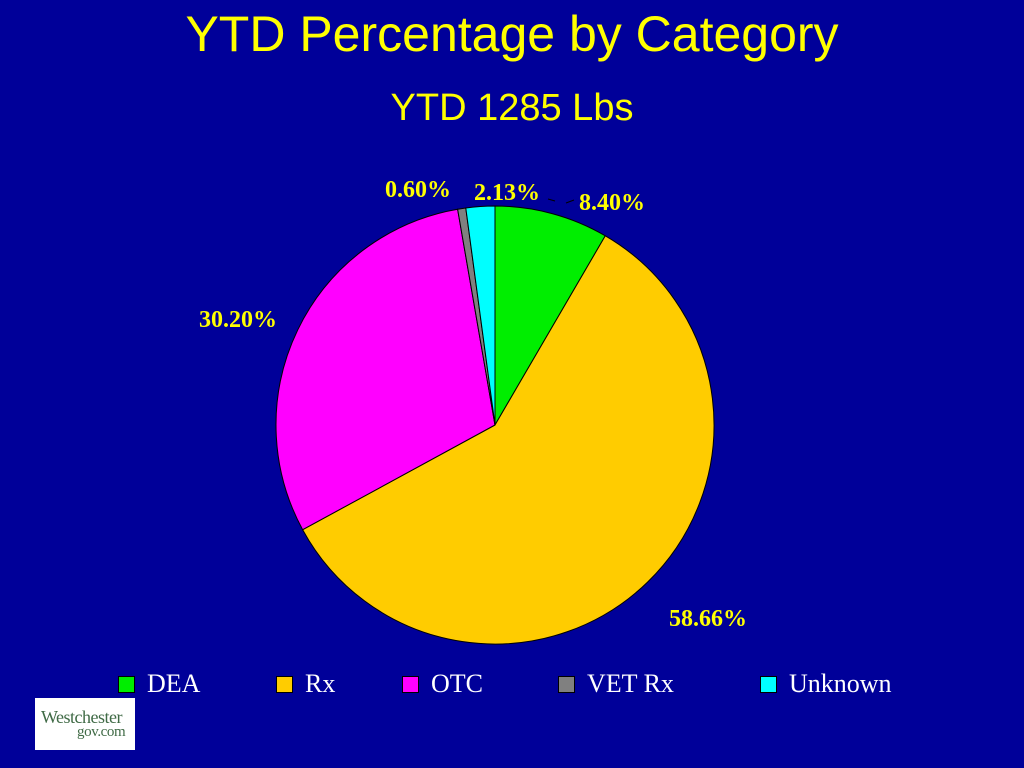 The image size is (1024, 768). I want to click on data-label-unknown: 2.13%, so click(507, 193).